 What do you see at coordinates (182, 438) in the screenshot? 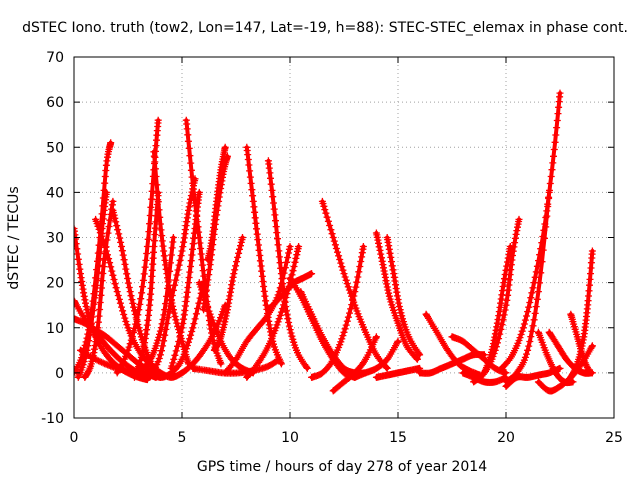
I see `x-tick-label: 5` at bounding box center [182, 438].